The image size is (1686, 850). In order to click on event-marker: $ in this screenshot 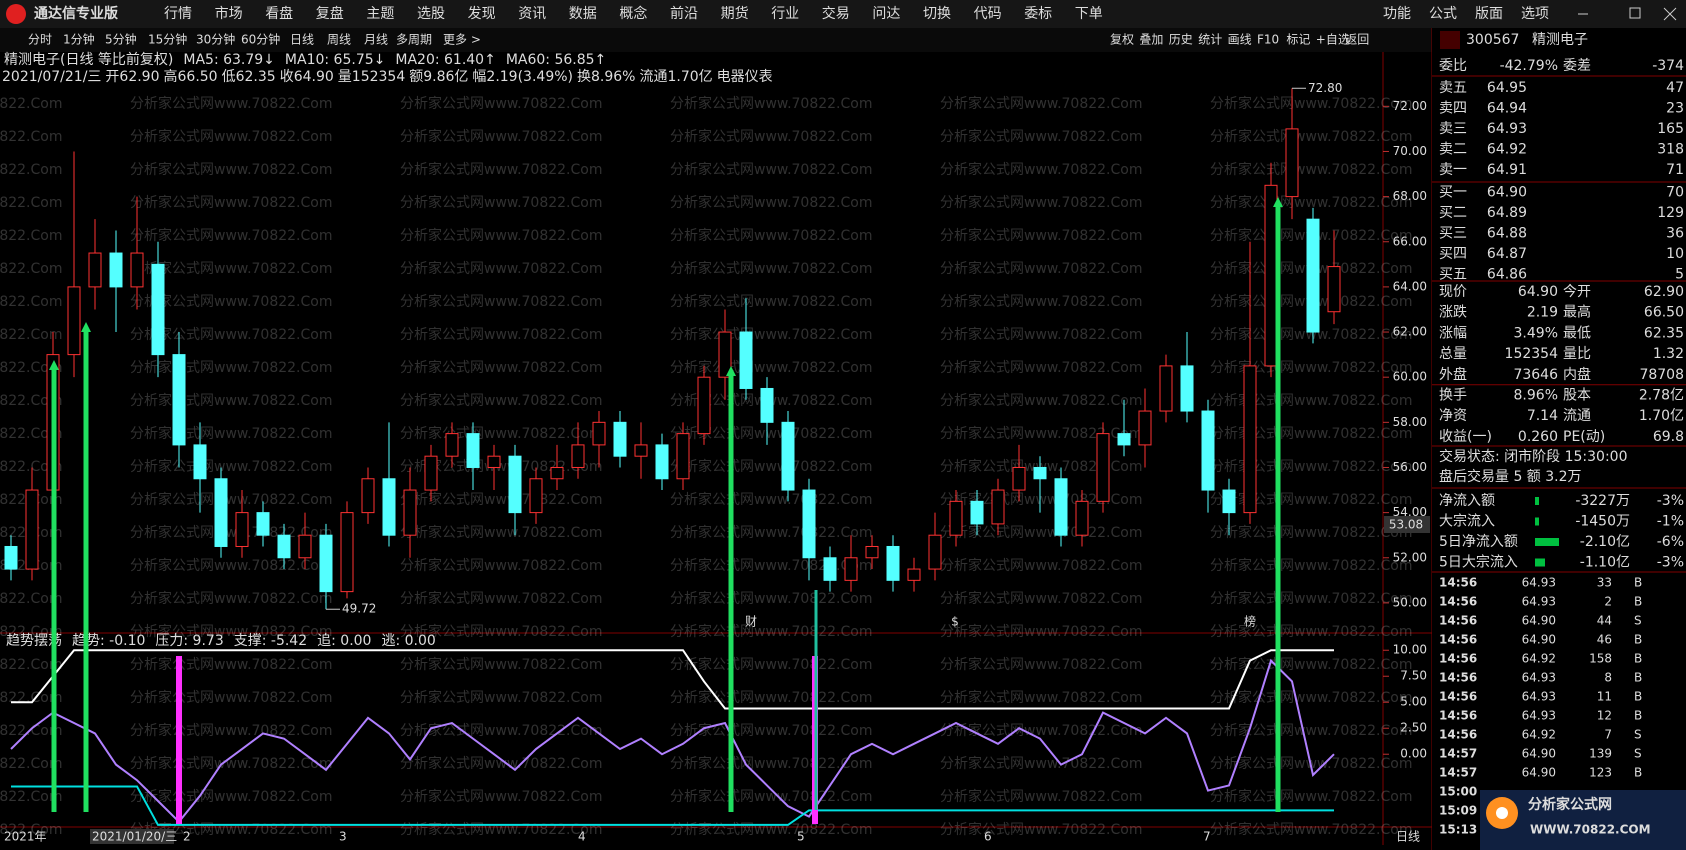, I will do `click(955, 622)`.